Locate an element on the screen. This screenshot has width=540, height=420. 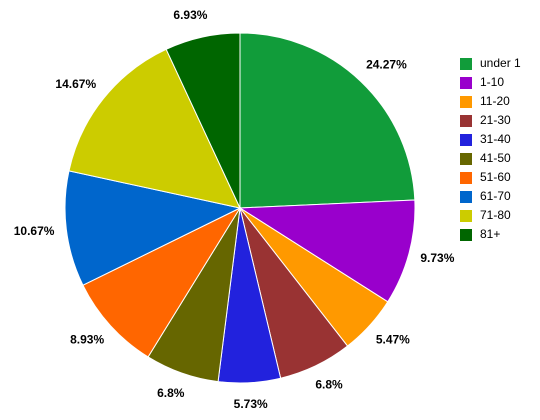
legend-label: 21-30 is located at coordinates (495, 120).